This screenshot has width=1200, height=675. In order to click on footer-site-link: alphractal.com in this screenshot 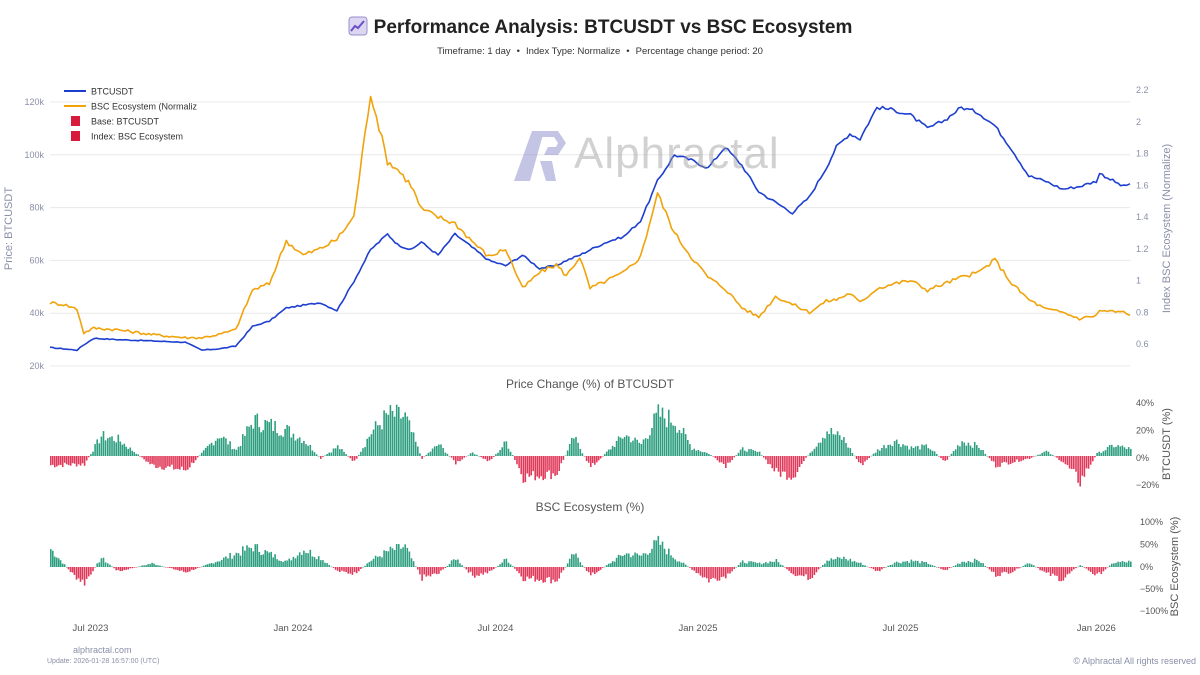, I will do `click(102, 650)`.